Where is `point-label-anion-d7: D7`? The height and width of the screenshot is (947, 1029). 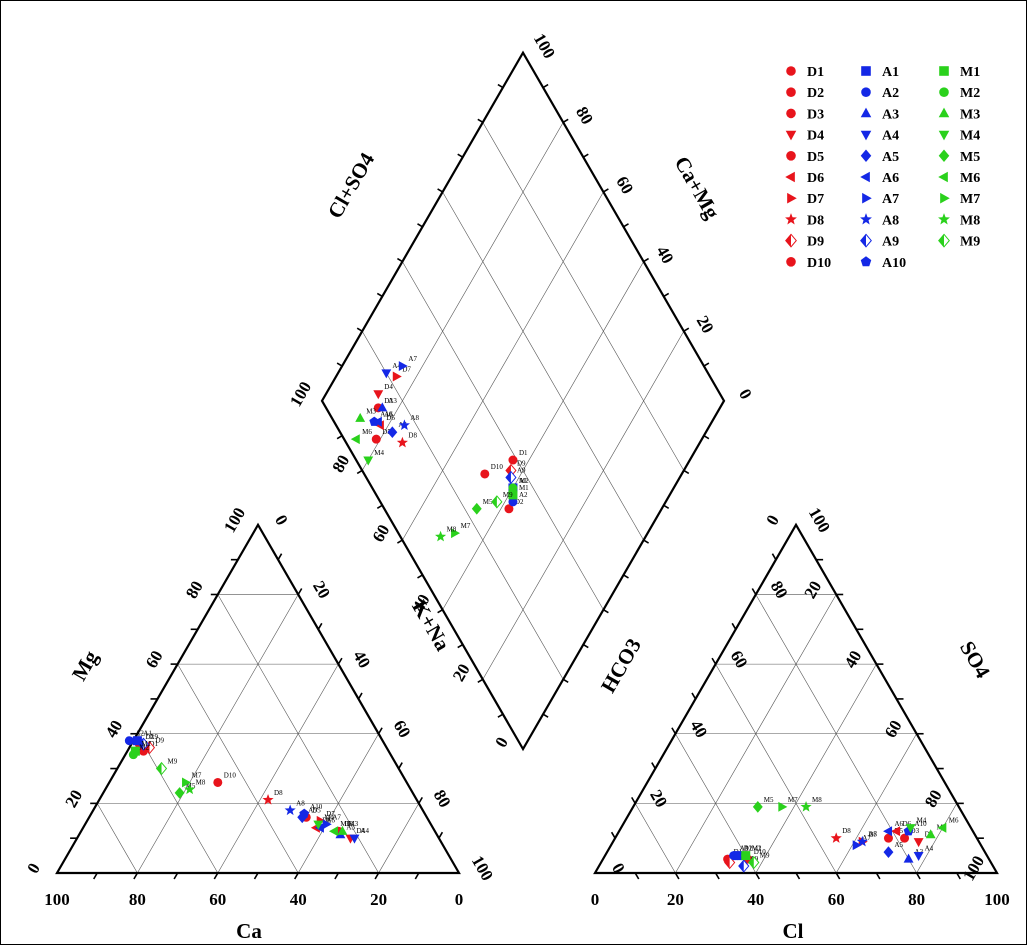 point-label-anion-d7: D7 is located at coordinates (872, 835).